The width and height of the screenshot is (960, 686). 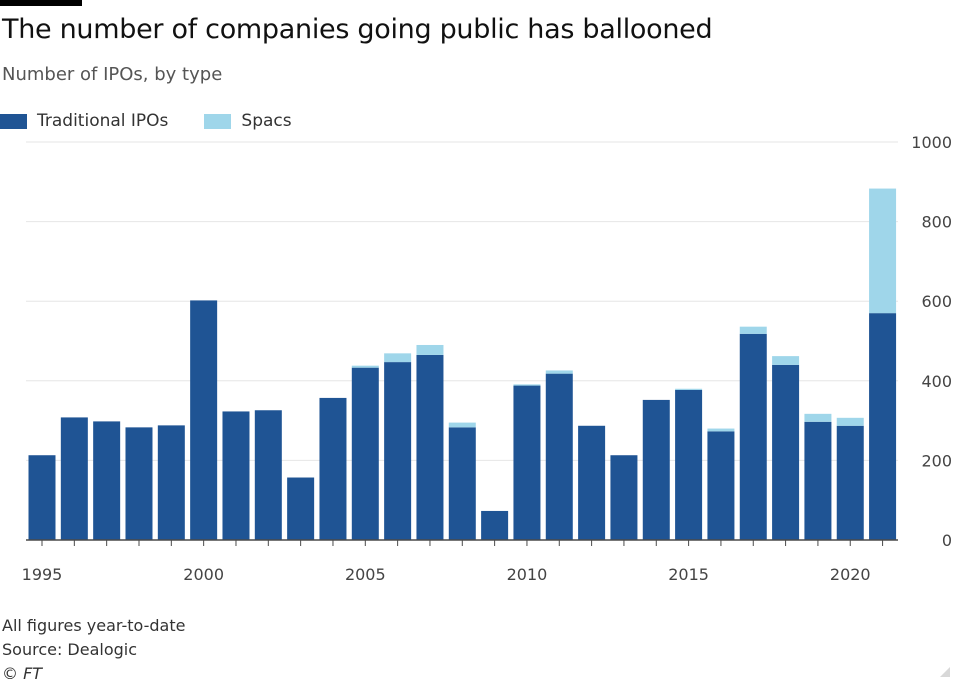 What do you see at coordinates (94, 625) in the screenshot?
I see `footer-note: All figures year-to-date` at bounding box center [94, 625].